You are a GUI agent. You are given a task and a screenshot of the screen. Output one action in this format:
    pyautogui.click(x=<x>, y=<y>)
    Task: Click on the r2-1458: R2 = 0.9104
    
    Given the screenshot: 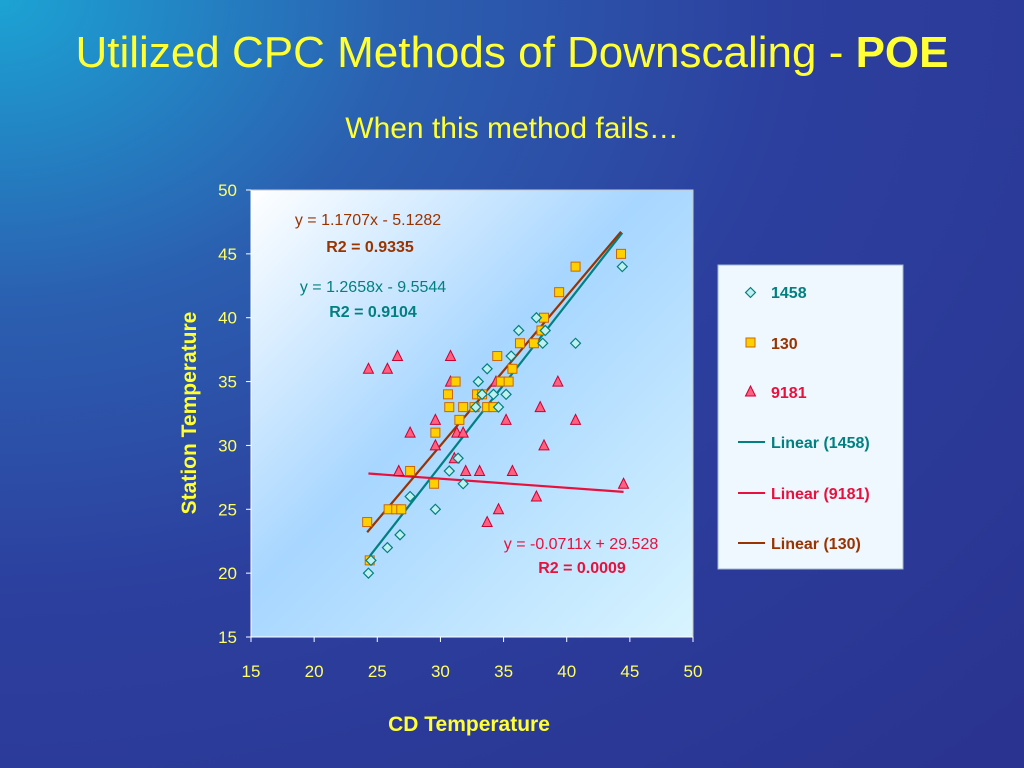 What is the action you would take?
    pyautogui.click(x=373, y=312)
    